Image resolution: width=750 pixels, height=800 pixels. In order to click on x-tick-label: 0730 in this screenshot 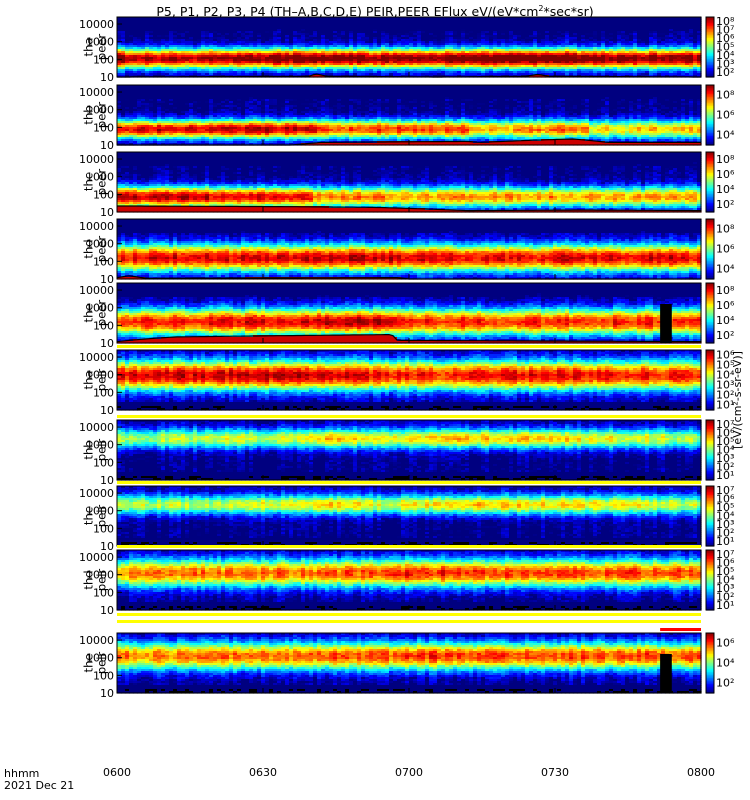, I will do `click(555, 772)`.